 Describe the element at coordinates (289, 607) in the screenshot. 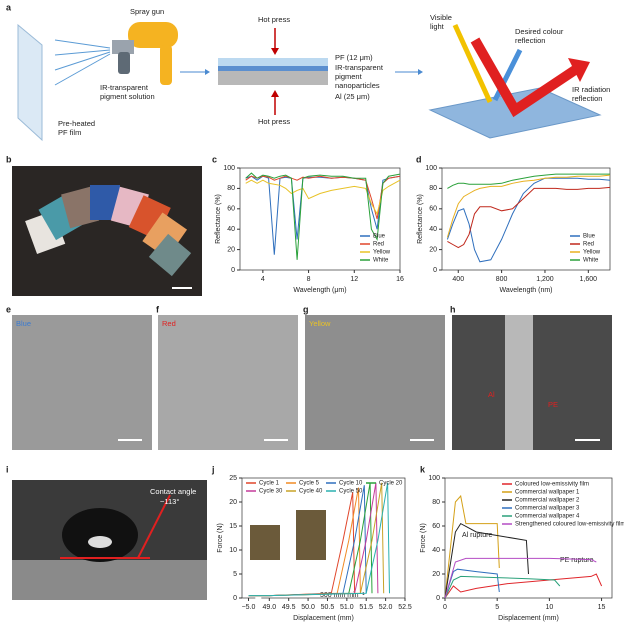

I see `x-tick-label: 49.5` at that location.